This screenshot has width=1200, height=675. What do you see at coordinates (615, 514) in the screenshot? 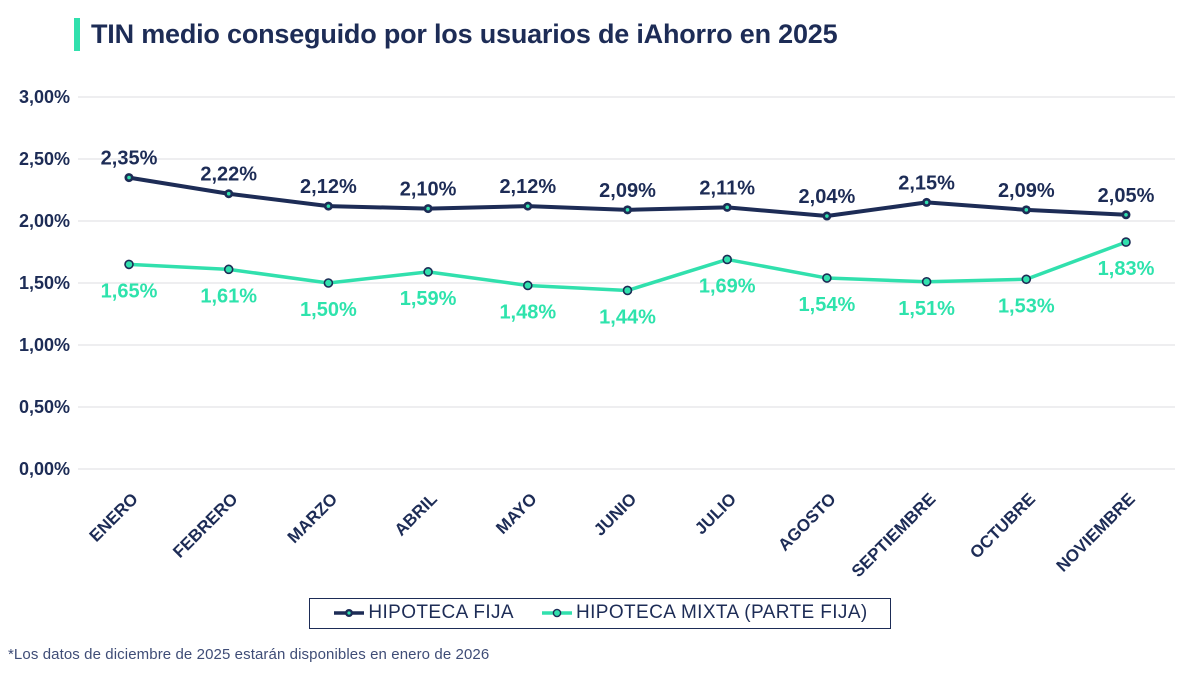
I see `x-axis-tick-label: JUNIO` at bounding box center [615, 514].